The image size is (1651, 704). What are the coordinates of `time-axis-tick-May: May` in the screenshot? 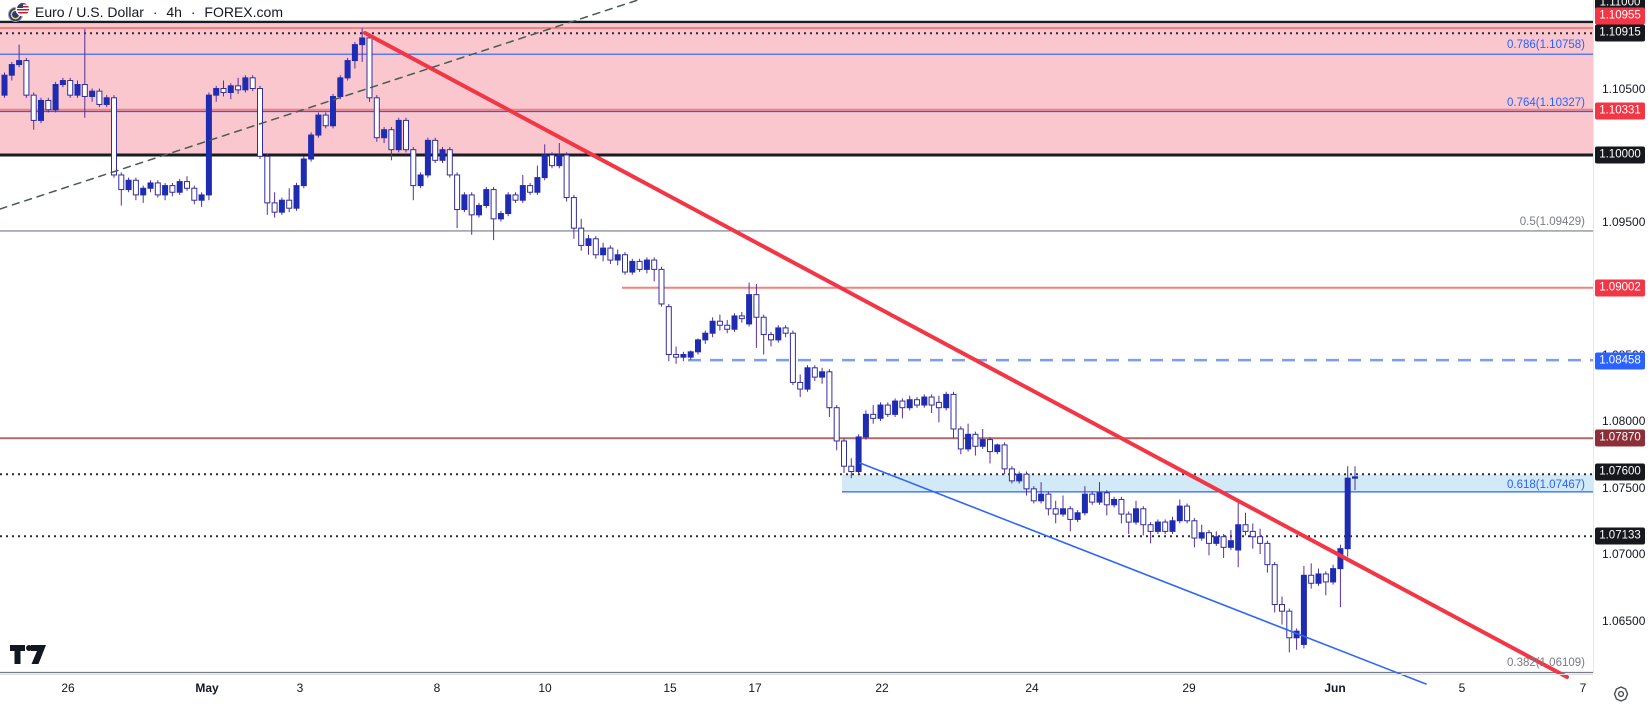 It's located at (207, 688).